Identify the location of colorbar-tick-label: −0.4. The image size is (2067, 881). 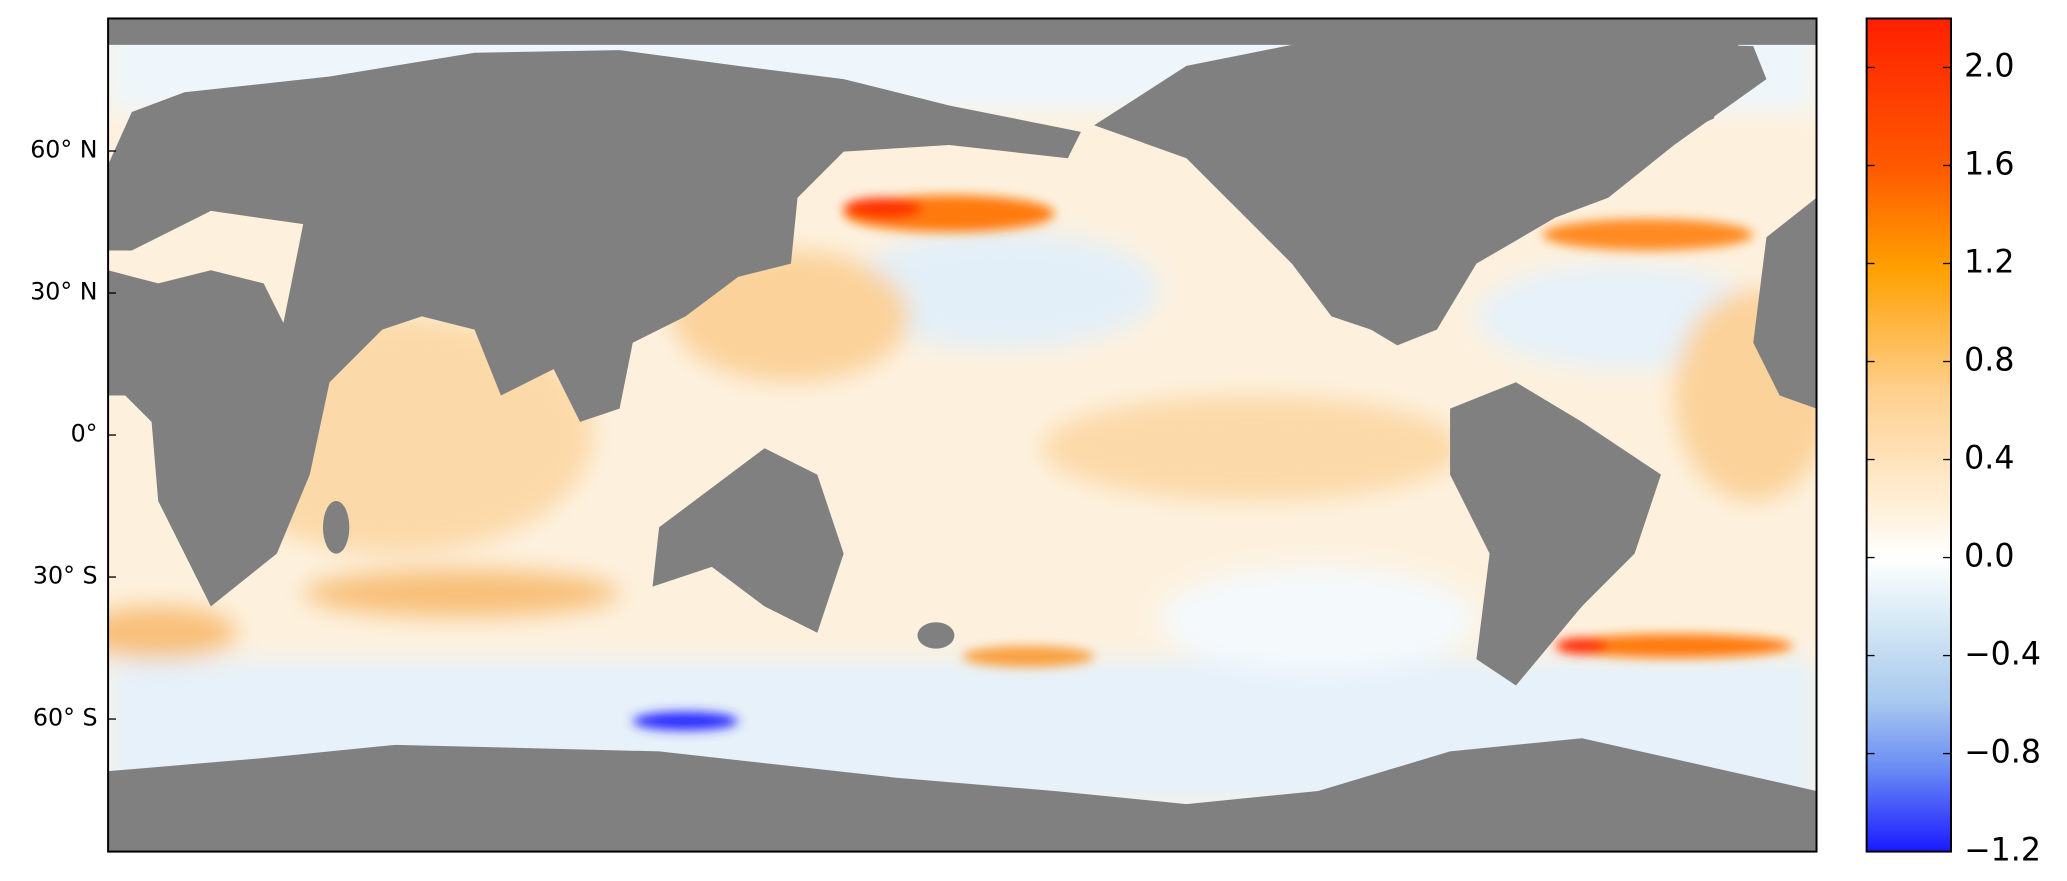
(2002, 655).